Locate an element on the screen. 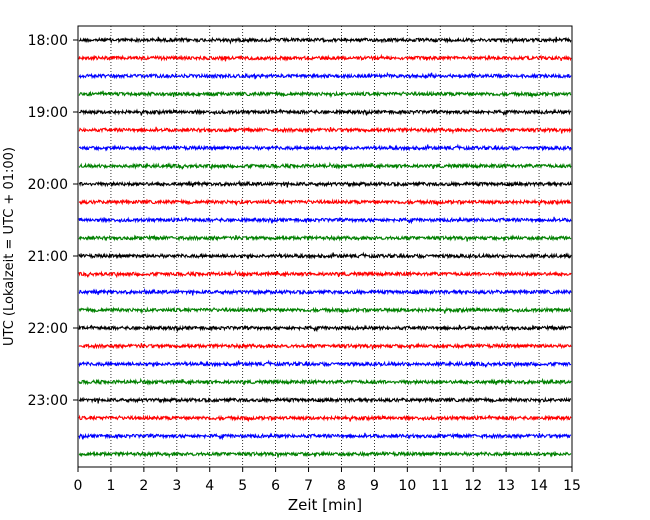 The width and height of the screenshot is (650, 520). y-tick-label: 21:00 is located at coordinates (48, 257).